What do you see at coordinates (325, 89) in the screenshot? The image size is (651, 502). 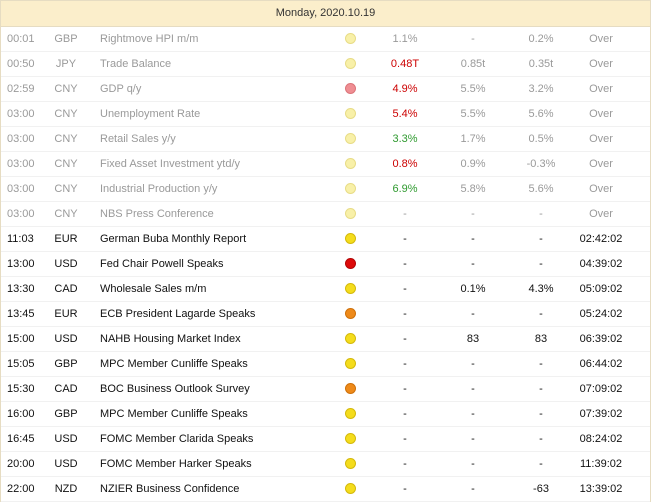 I see `event-row: 02:59 CNY GDP q/y 4.9% 5.5% 3.2% Over` at bounding box center [325, 89].